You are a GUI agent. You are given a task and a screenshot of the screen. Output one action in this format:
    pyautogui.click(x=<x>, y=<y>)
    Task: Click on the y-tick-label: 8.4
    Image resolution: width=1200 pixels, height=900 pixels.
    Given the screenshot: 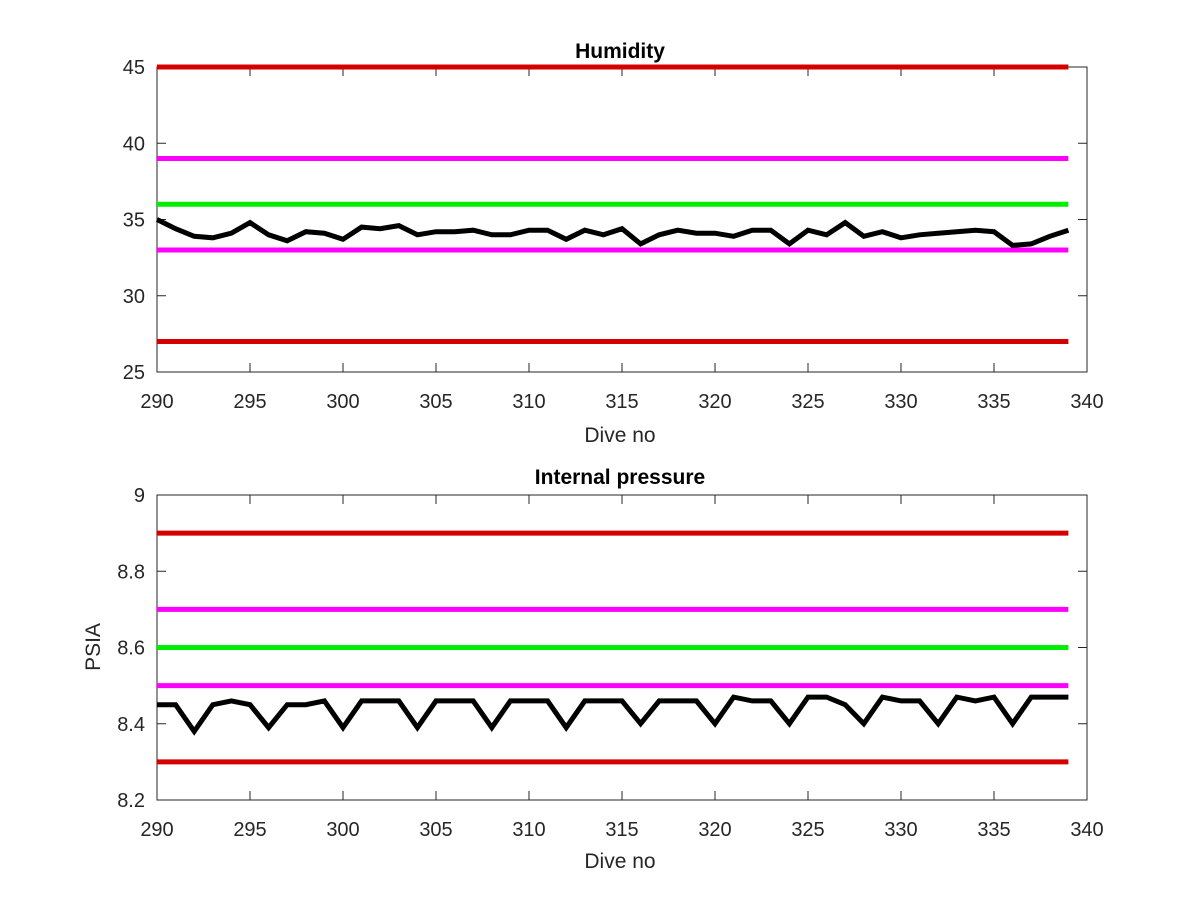 What is the action you would take?
    pyautogui.click(x=131, y=725)
    